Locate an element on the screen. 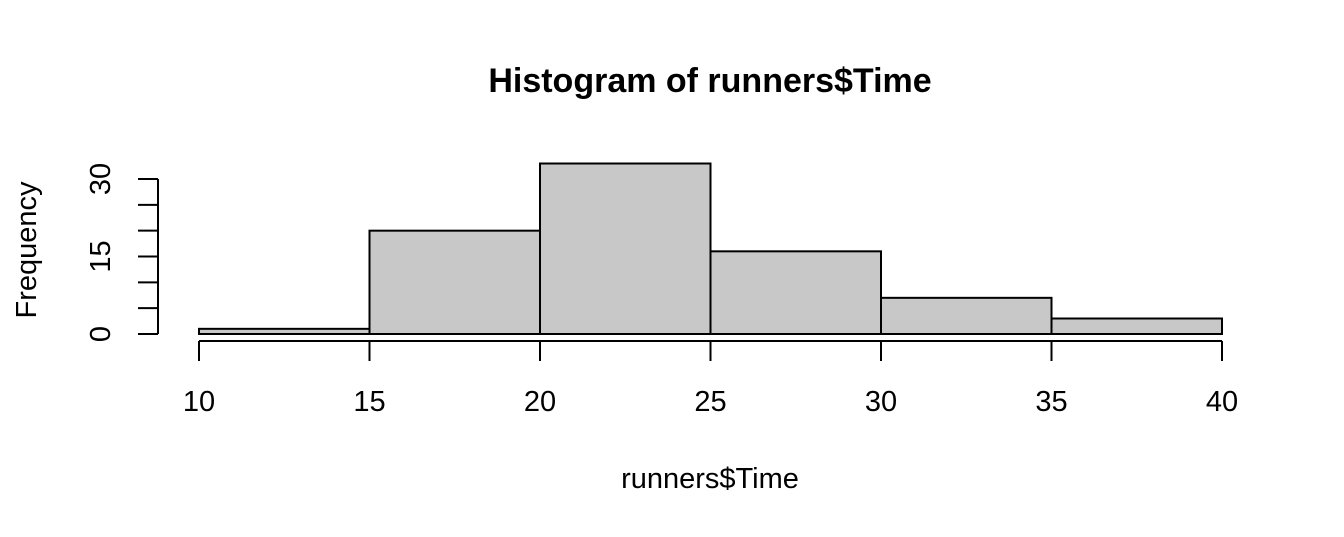 This screenshot has height=537, width=1344. x-tick-label-10: 10 is located at coordinates (199, 402).